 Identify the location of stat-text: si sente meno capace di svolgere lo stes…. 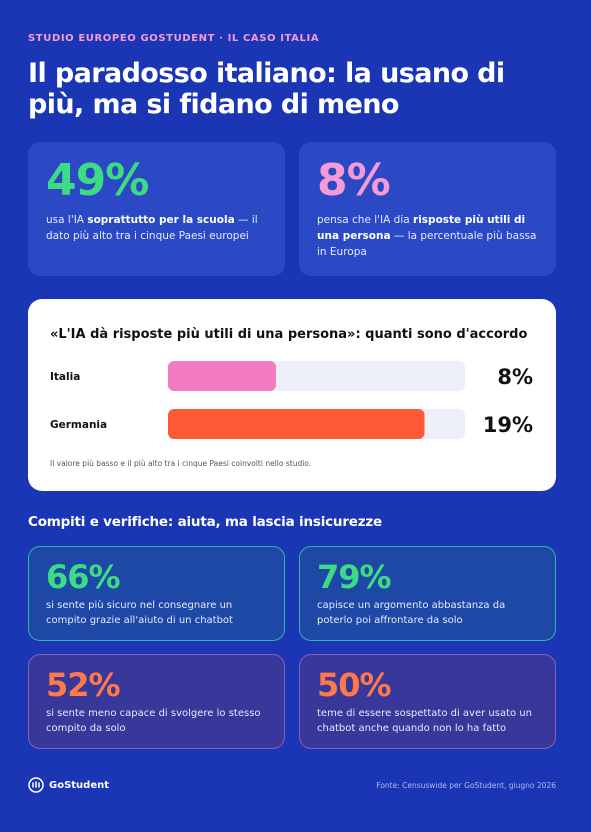
(153, 721).